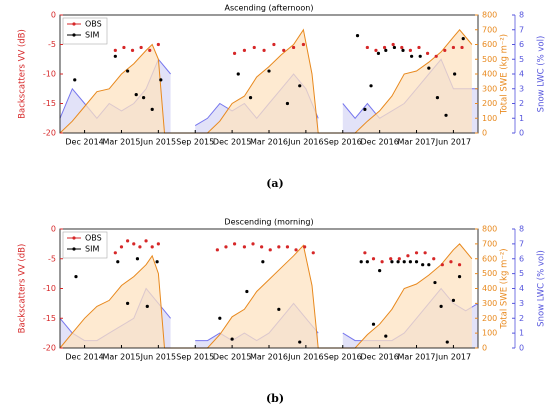 The height and width of the screenshot is (410, 550). Describe the element at coordinates (53, 15) in the screenshot. I see `y-tick-label: 0` at that location.